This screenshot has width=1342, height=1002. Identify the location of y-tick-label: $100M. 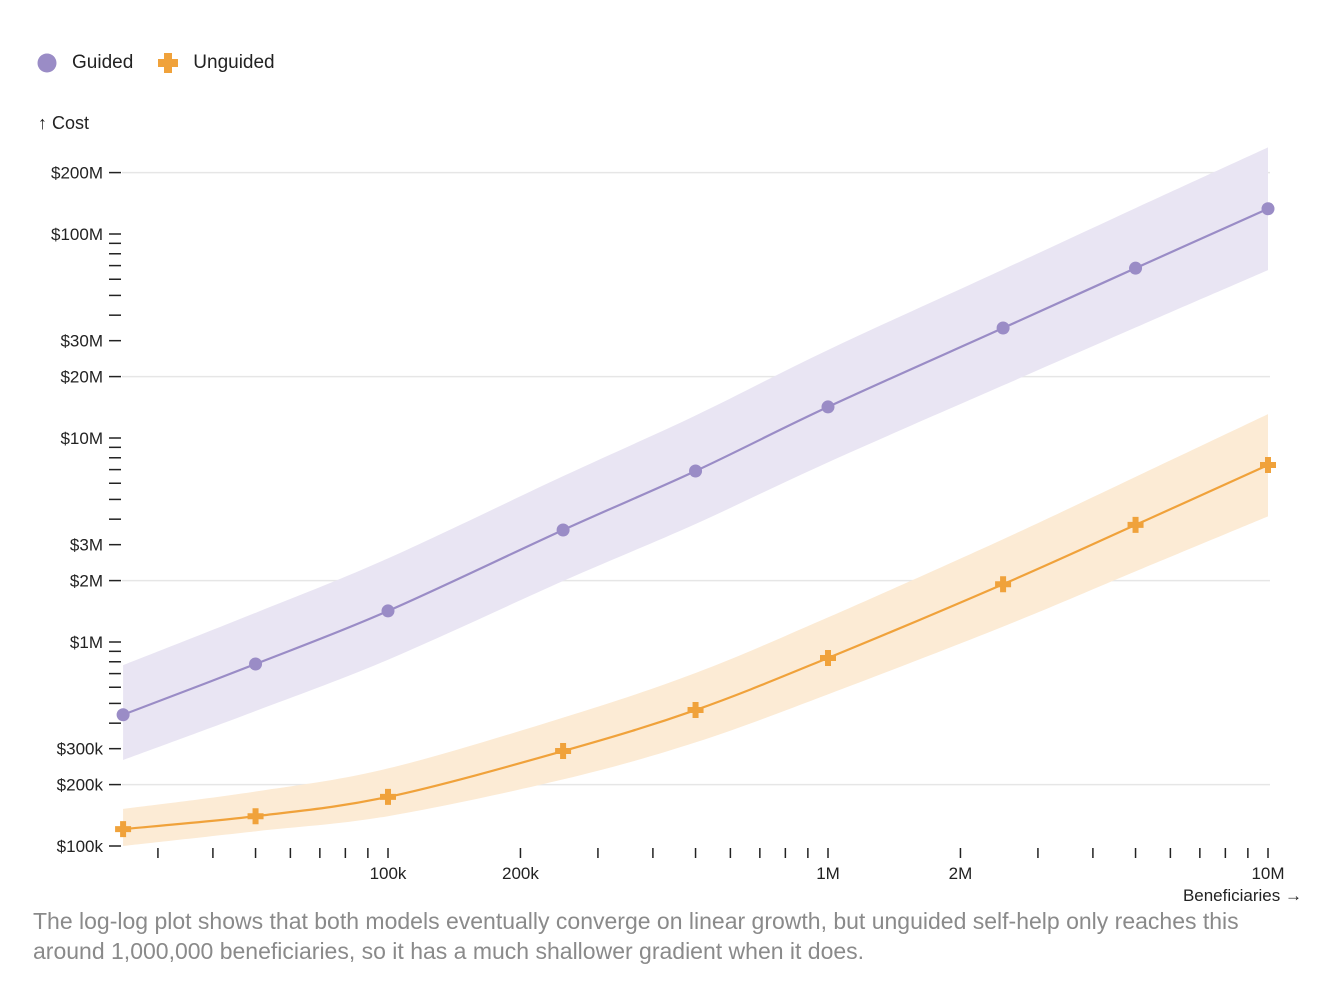
(77, 234).